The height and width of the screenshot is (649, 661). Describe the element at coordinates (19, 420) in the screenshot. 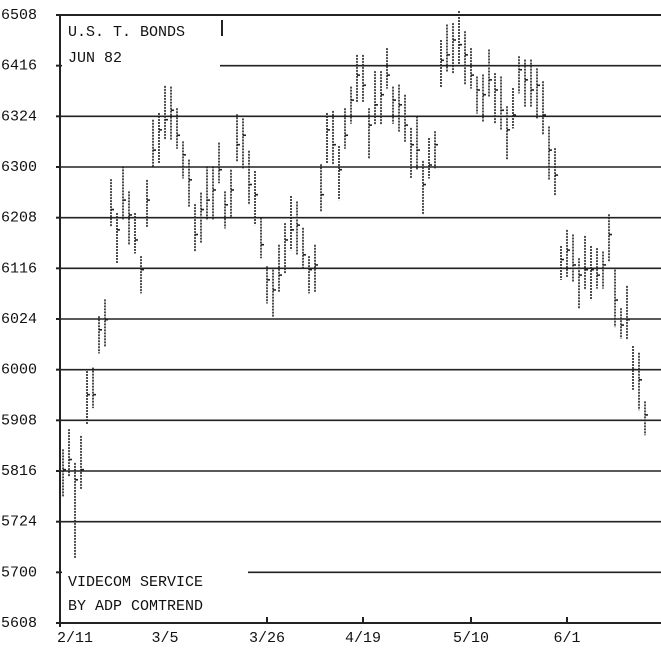

I see `y-tick-label: 5908` at that location.